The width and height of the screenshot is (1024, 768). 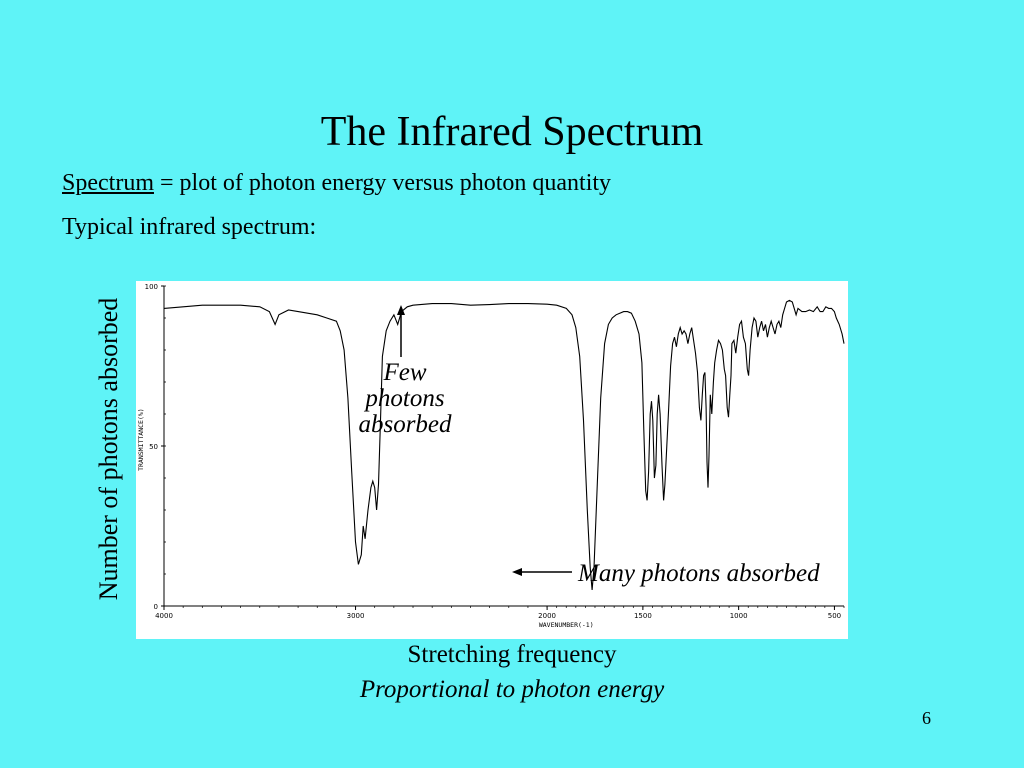 I want to click on y-axis-annotation-text: Number of photons absorbed, so click(x=108, y=449).